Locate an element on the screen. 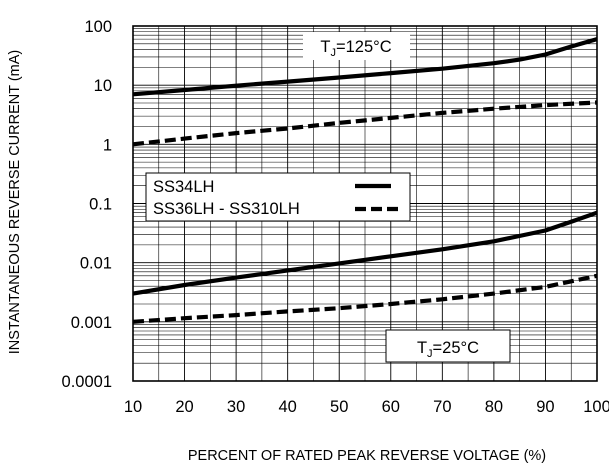  x-tick-label: 100 is located at coordinates (596, 407).